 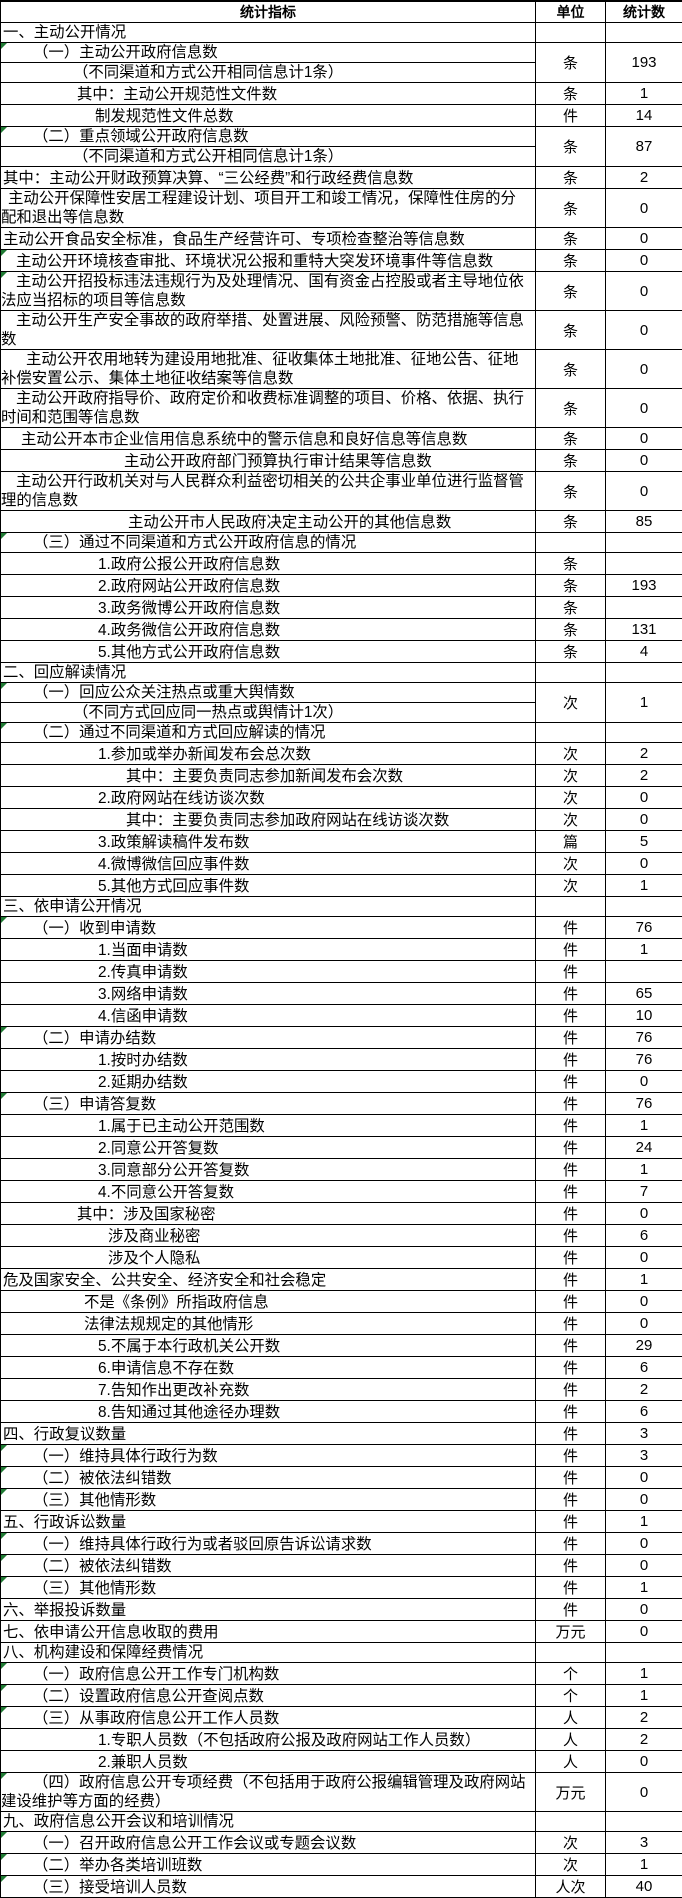 I want to click on indicator-cell: 五、行政诉讼数量, so click(x=268, y=1522).